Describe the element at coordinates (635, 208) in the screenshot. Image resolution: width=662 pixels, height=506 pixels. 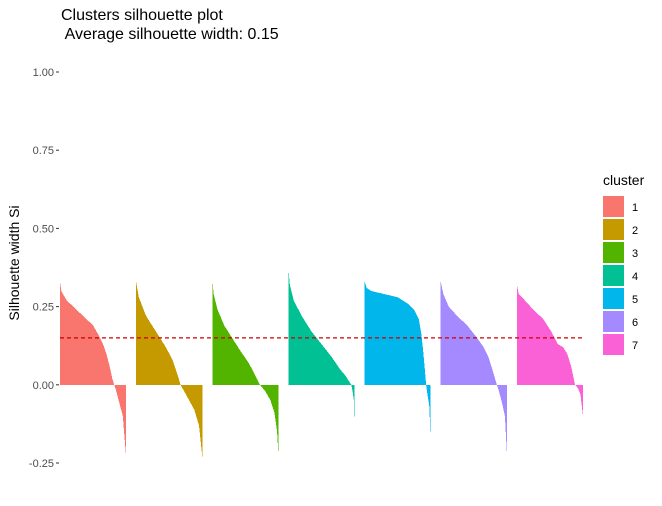
I see `legend-label-1: 1` at that location.